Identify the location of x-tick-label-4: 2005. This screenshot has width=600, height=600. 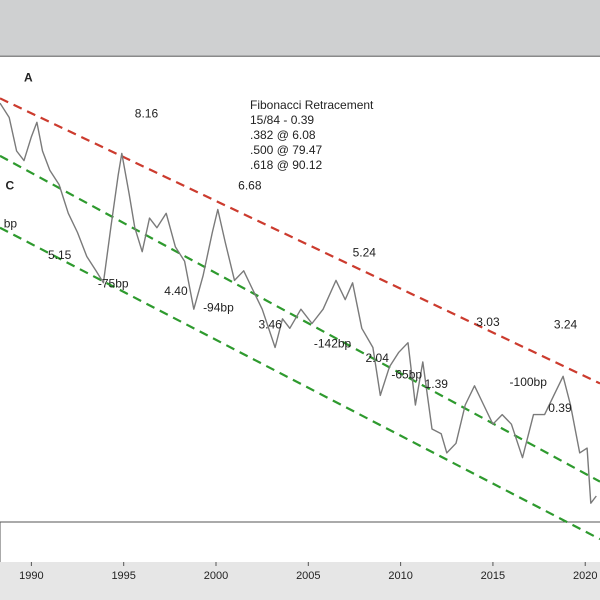
(308, 576).